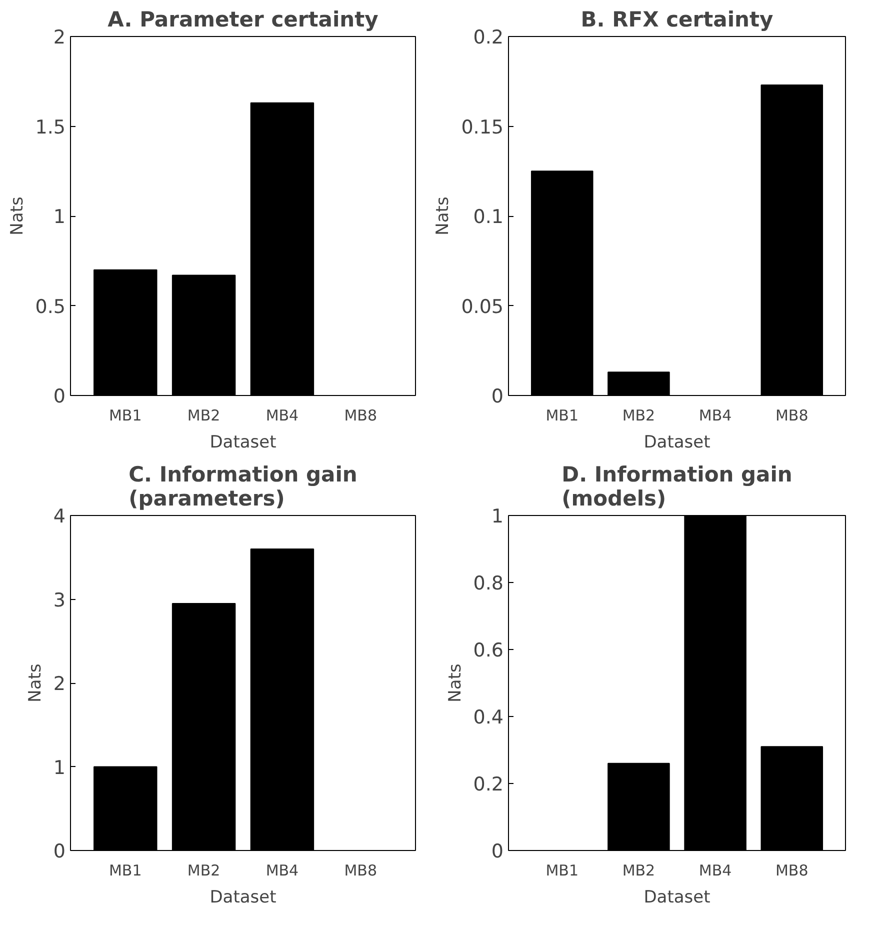 The height and width of the screenshot is (925, 874). What do you see at coordinates (488, 651) in the screenshot?
I see `y-tick-label: 0.6` at bounding box center [488, 651].